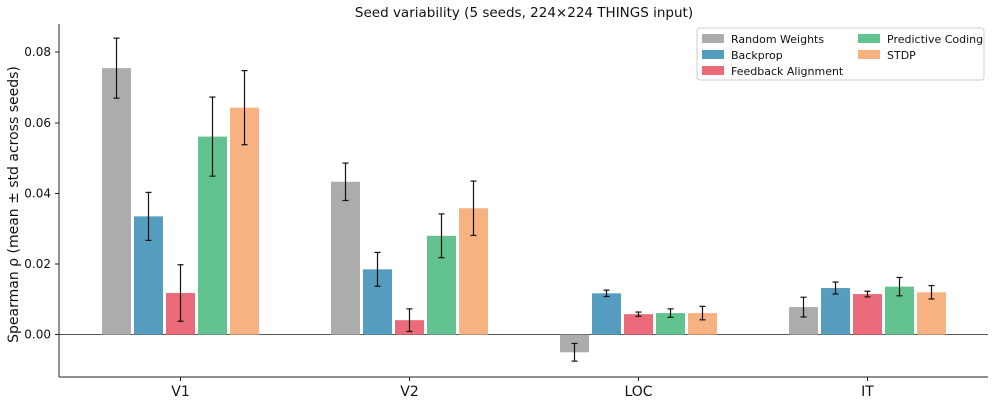  What do you see at coordinates (777, 39) in the screenshot?
I see `legend-label: Random Weights` at bounding box center [777, 39].